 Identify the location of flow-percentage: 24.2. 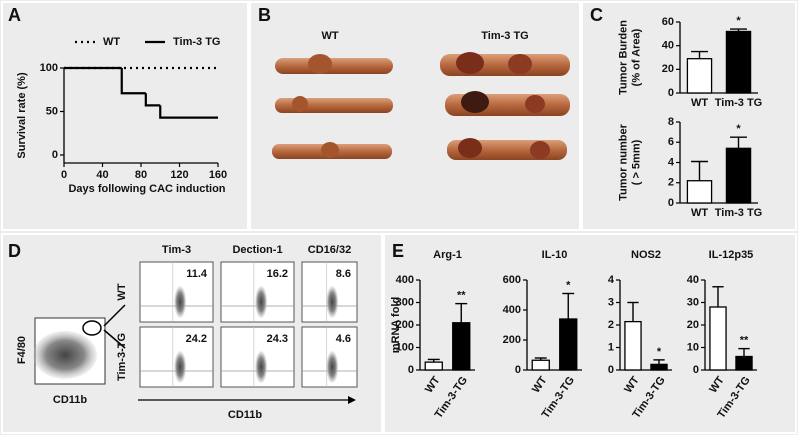
(196, 339).